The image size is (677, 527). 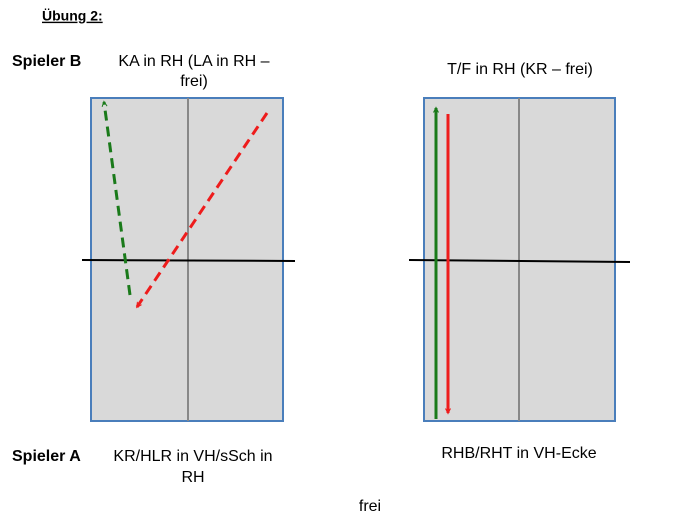 I want to click on player-b-label: Spieler B, so click(x=46, y=61).